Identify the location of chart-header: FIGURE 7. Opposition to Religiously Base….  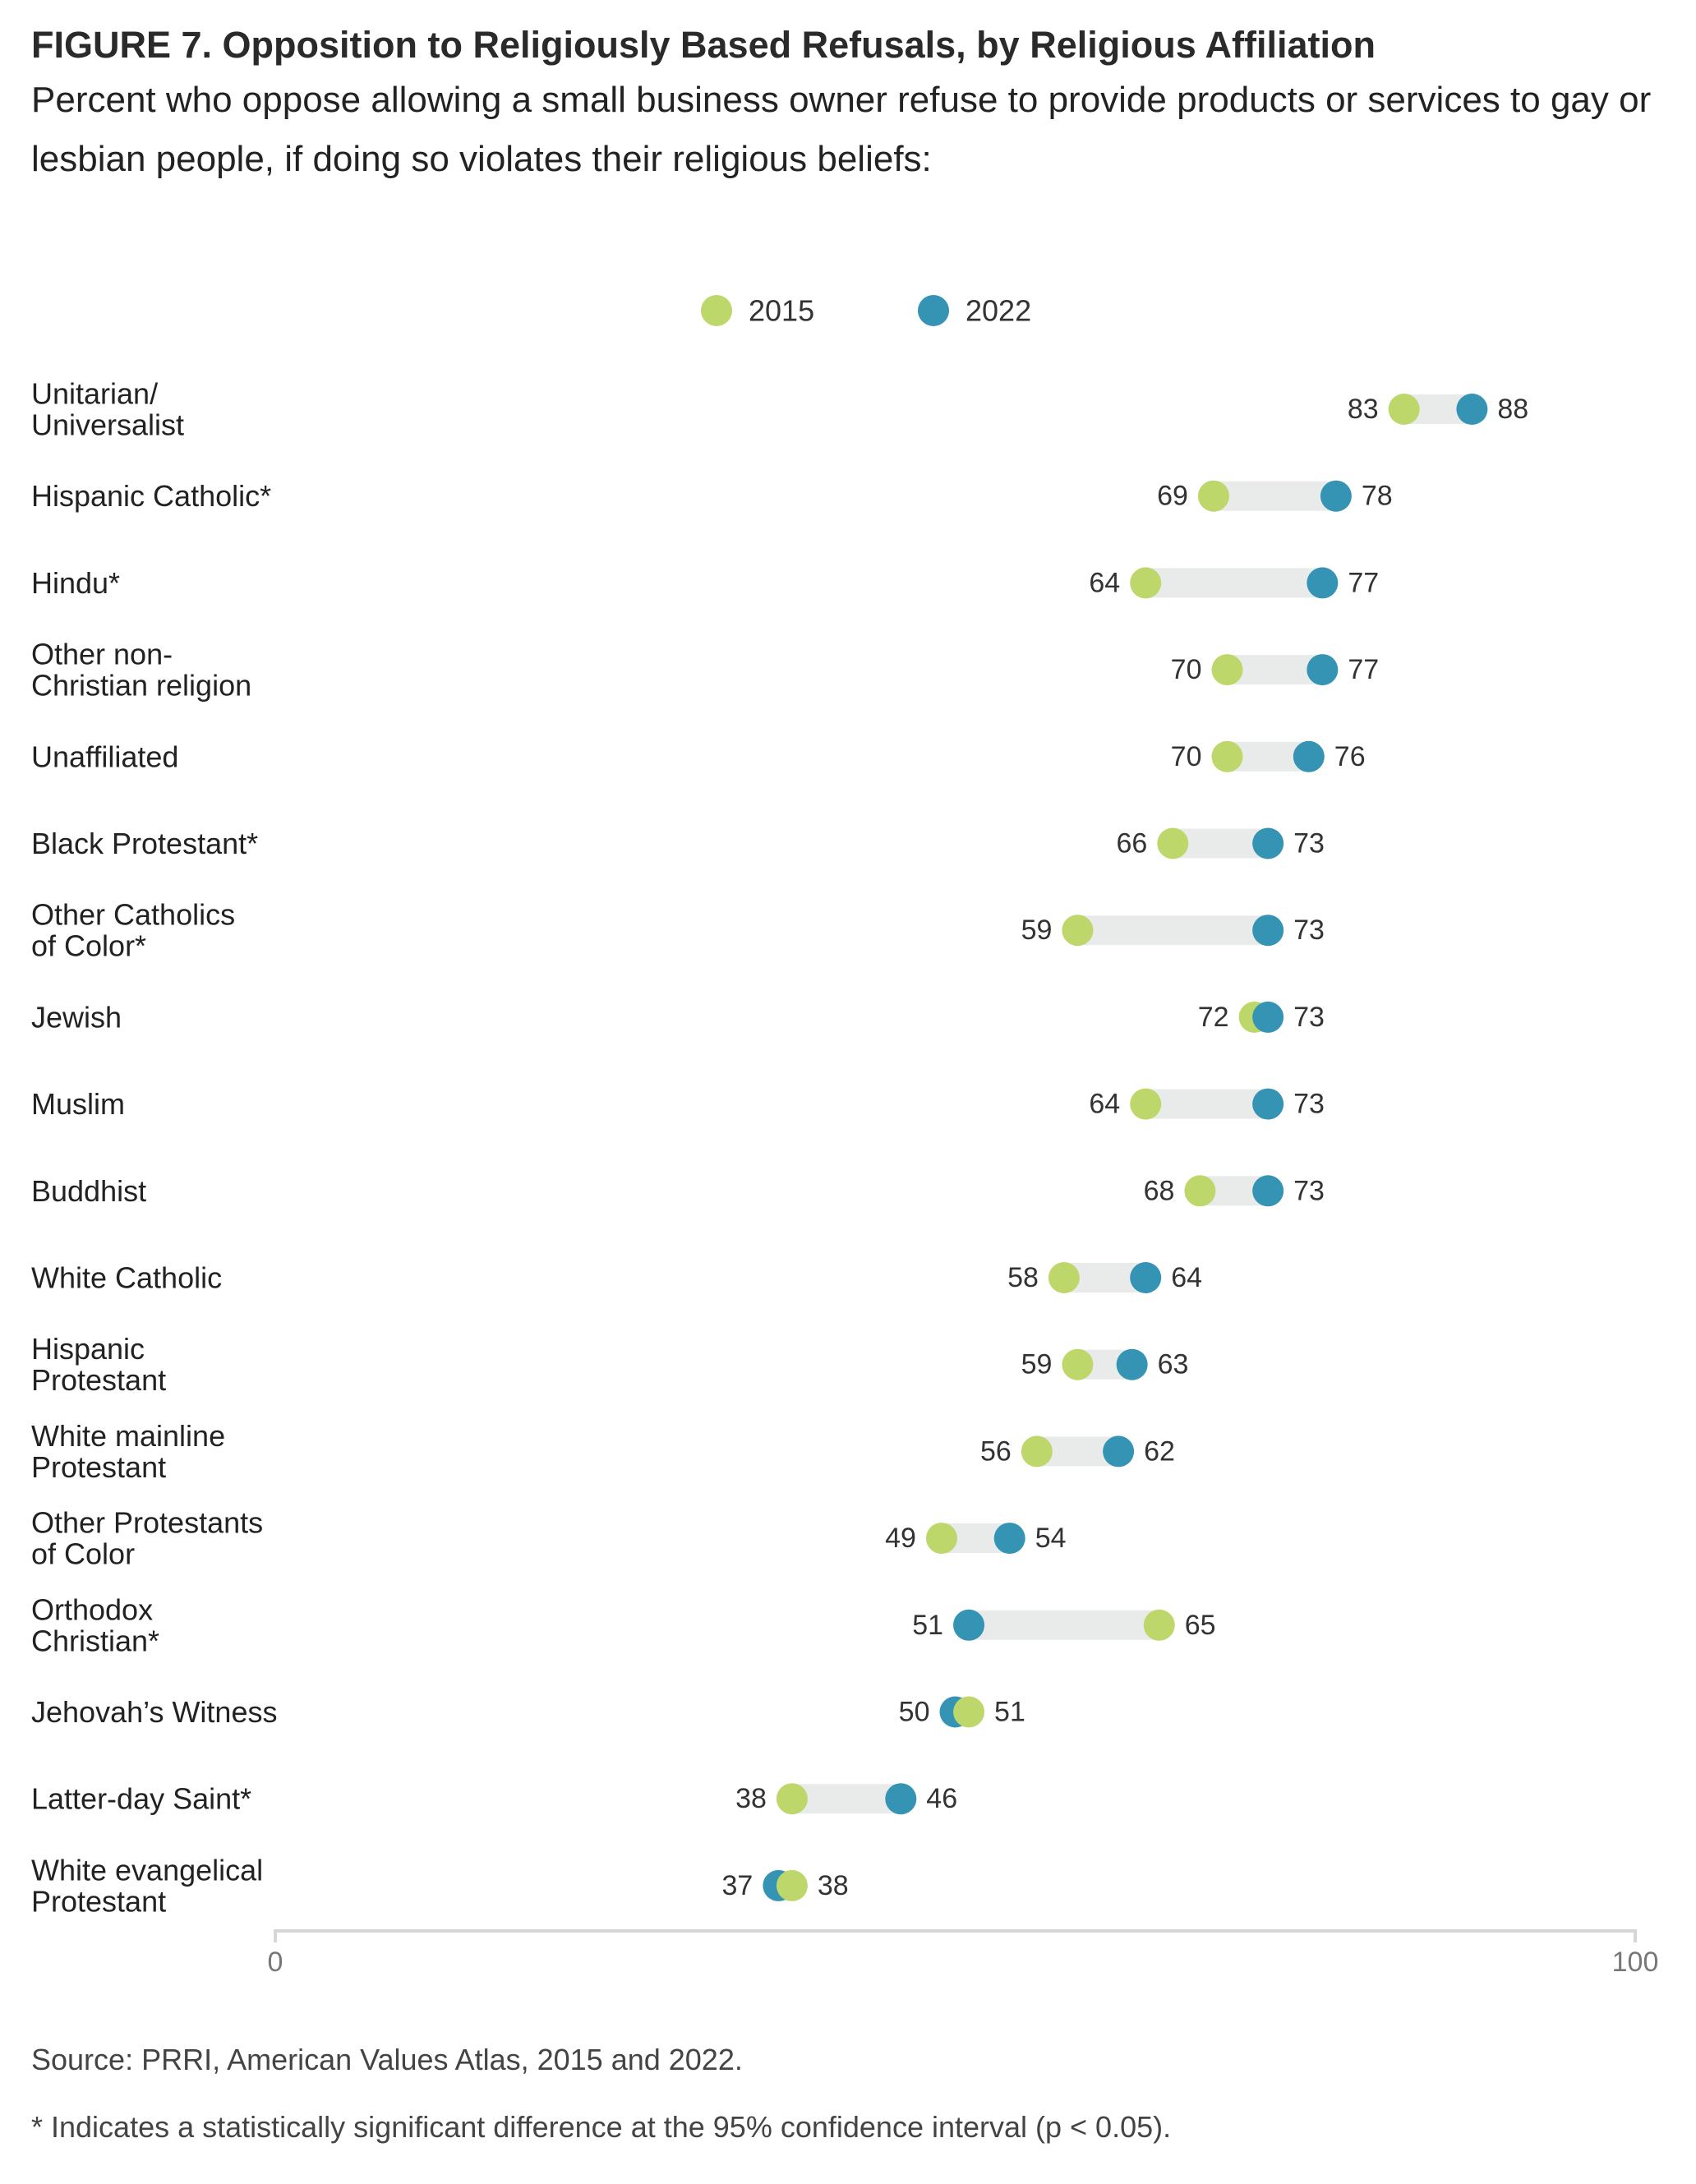
(848, 104).